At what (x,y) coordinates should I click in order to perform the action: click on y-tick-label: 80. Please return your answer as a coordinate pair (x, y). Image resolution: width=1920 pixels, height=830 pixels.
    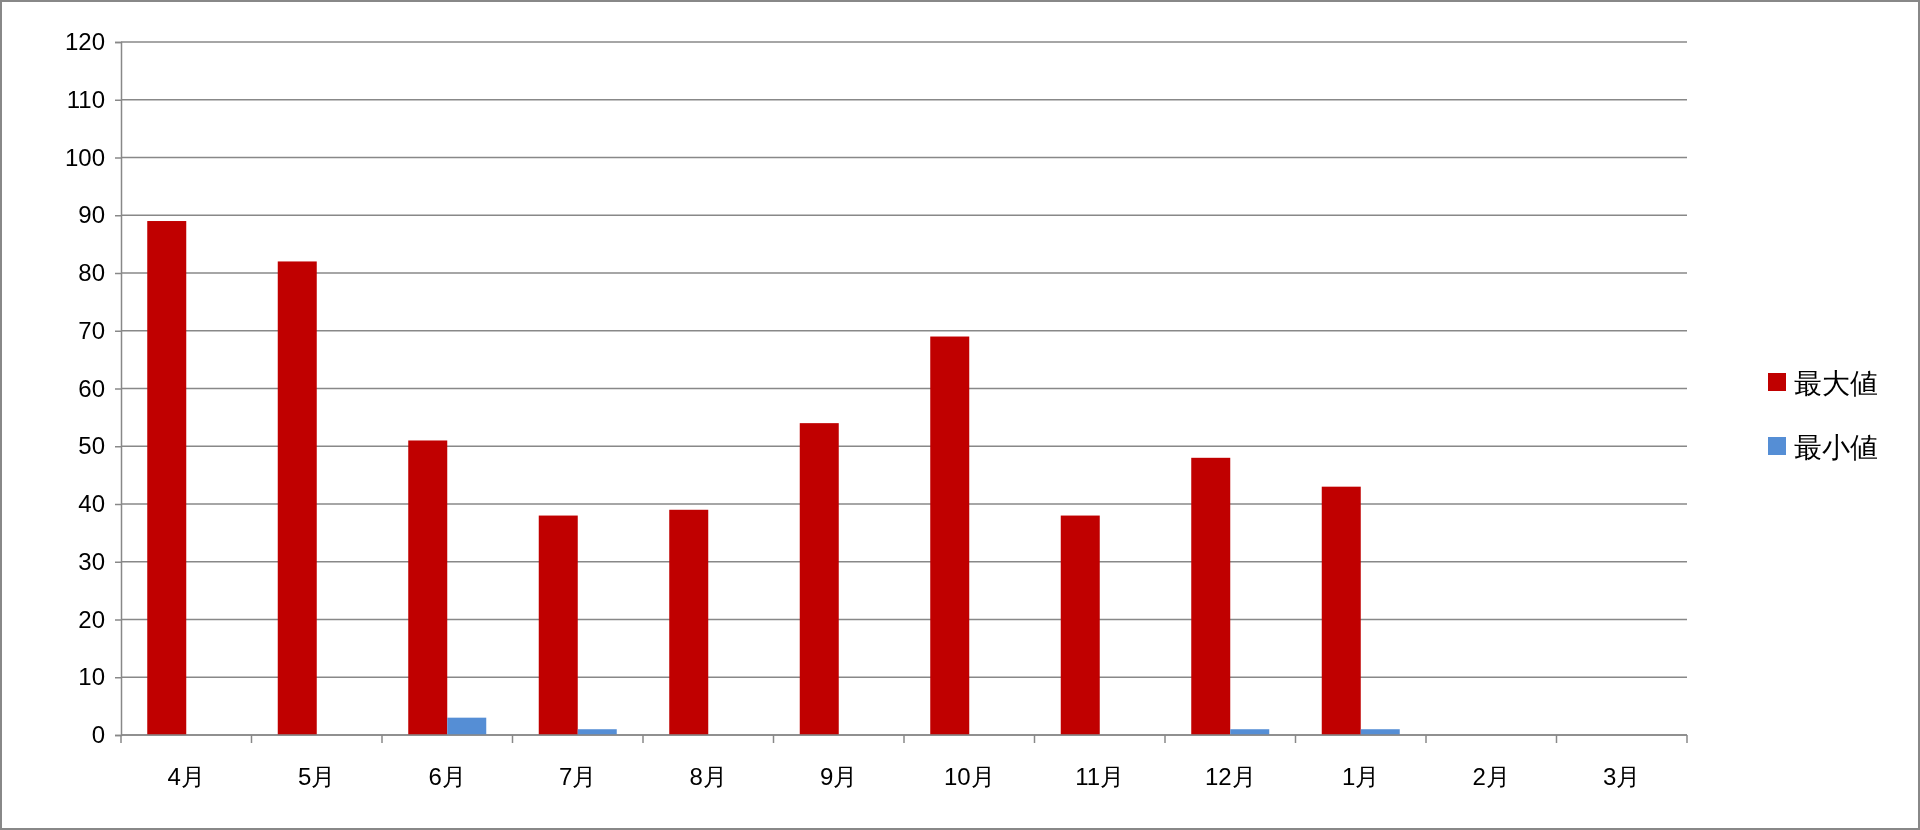
    Looking at the image, I should click on (91, 273).